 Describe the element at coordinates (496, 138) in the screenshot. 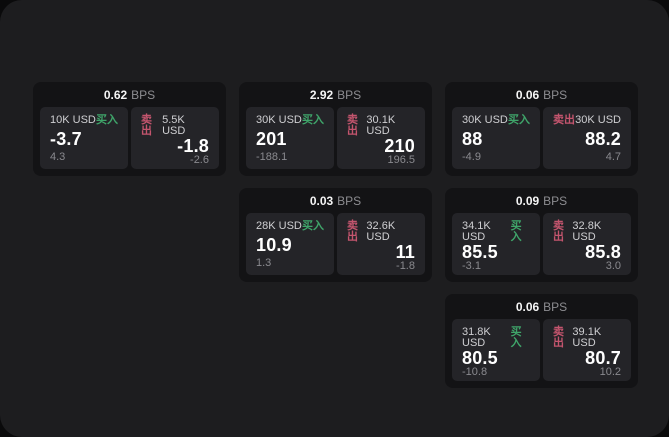

I see `buy-panel: 30K USD 买入 88 -4.9` at that location.